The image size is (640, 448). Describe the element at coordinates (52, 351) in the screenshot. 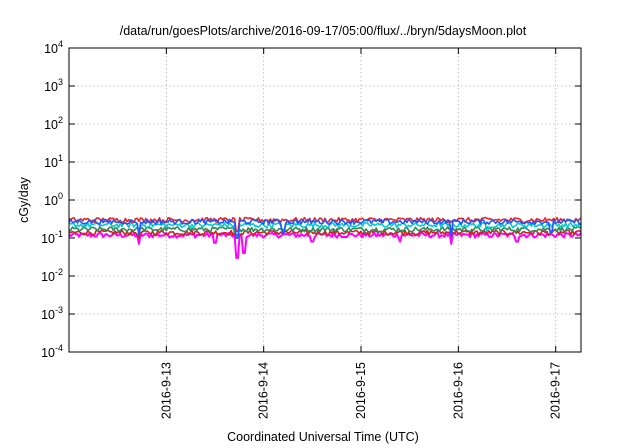

I see `y-tick-label: 10⁻⁴` at that location.